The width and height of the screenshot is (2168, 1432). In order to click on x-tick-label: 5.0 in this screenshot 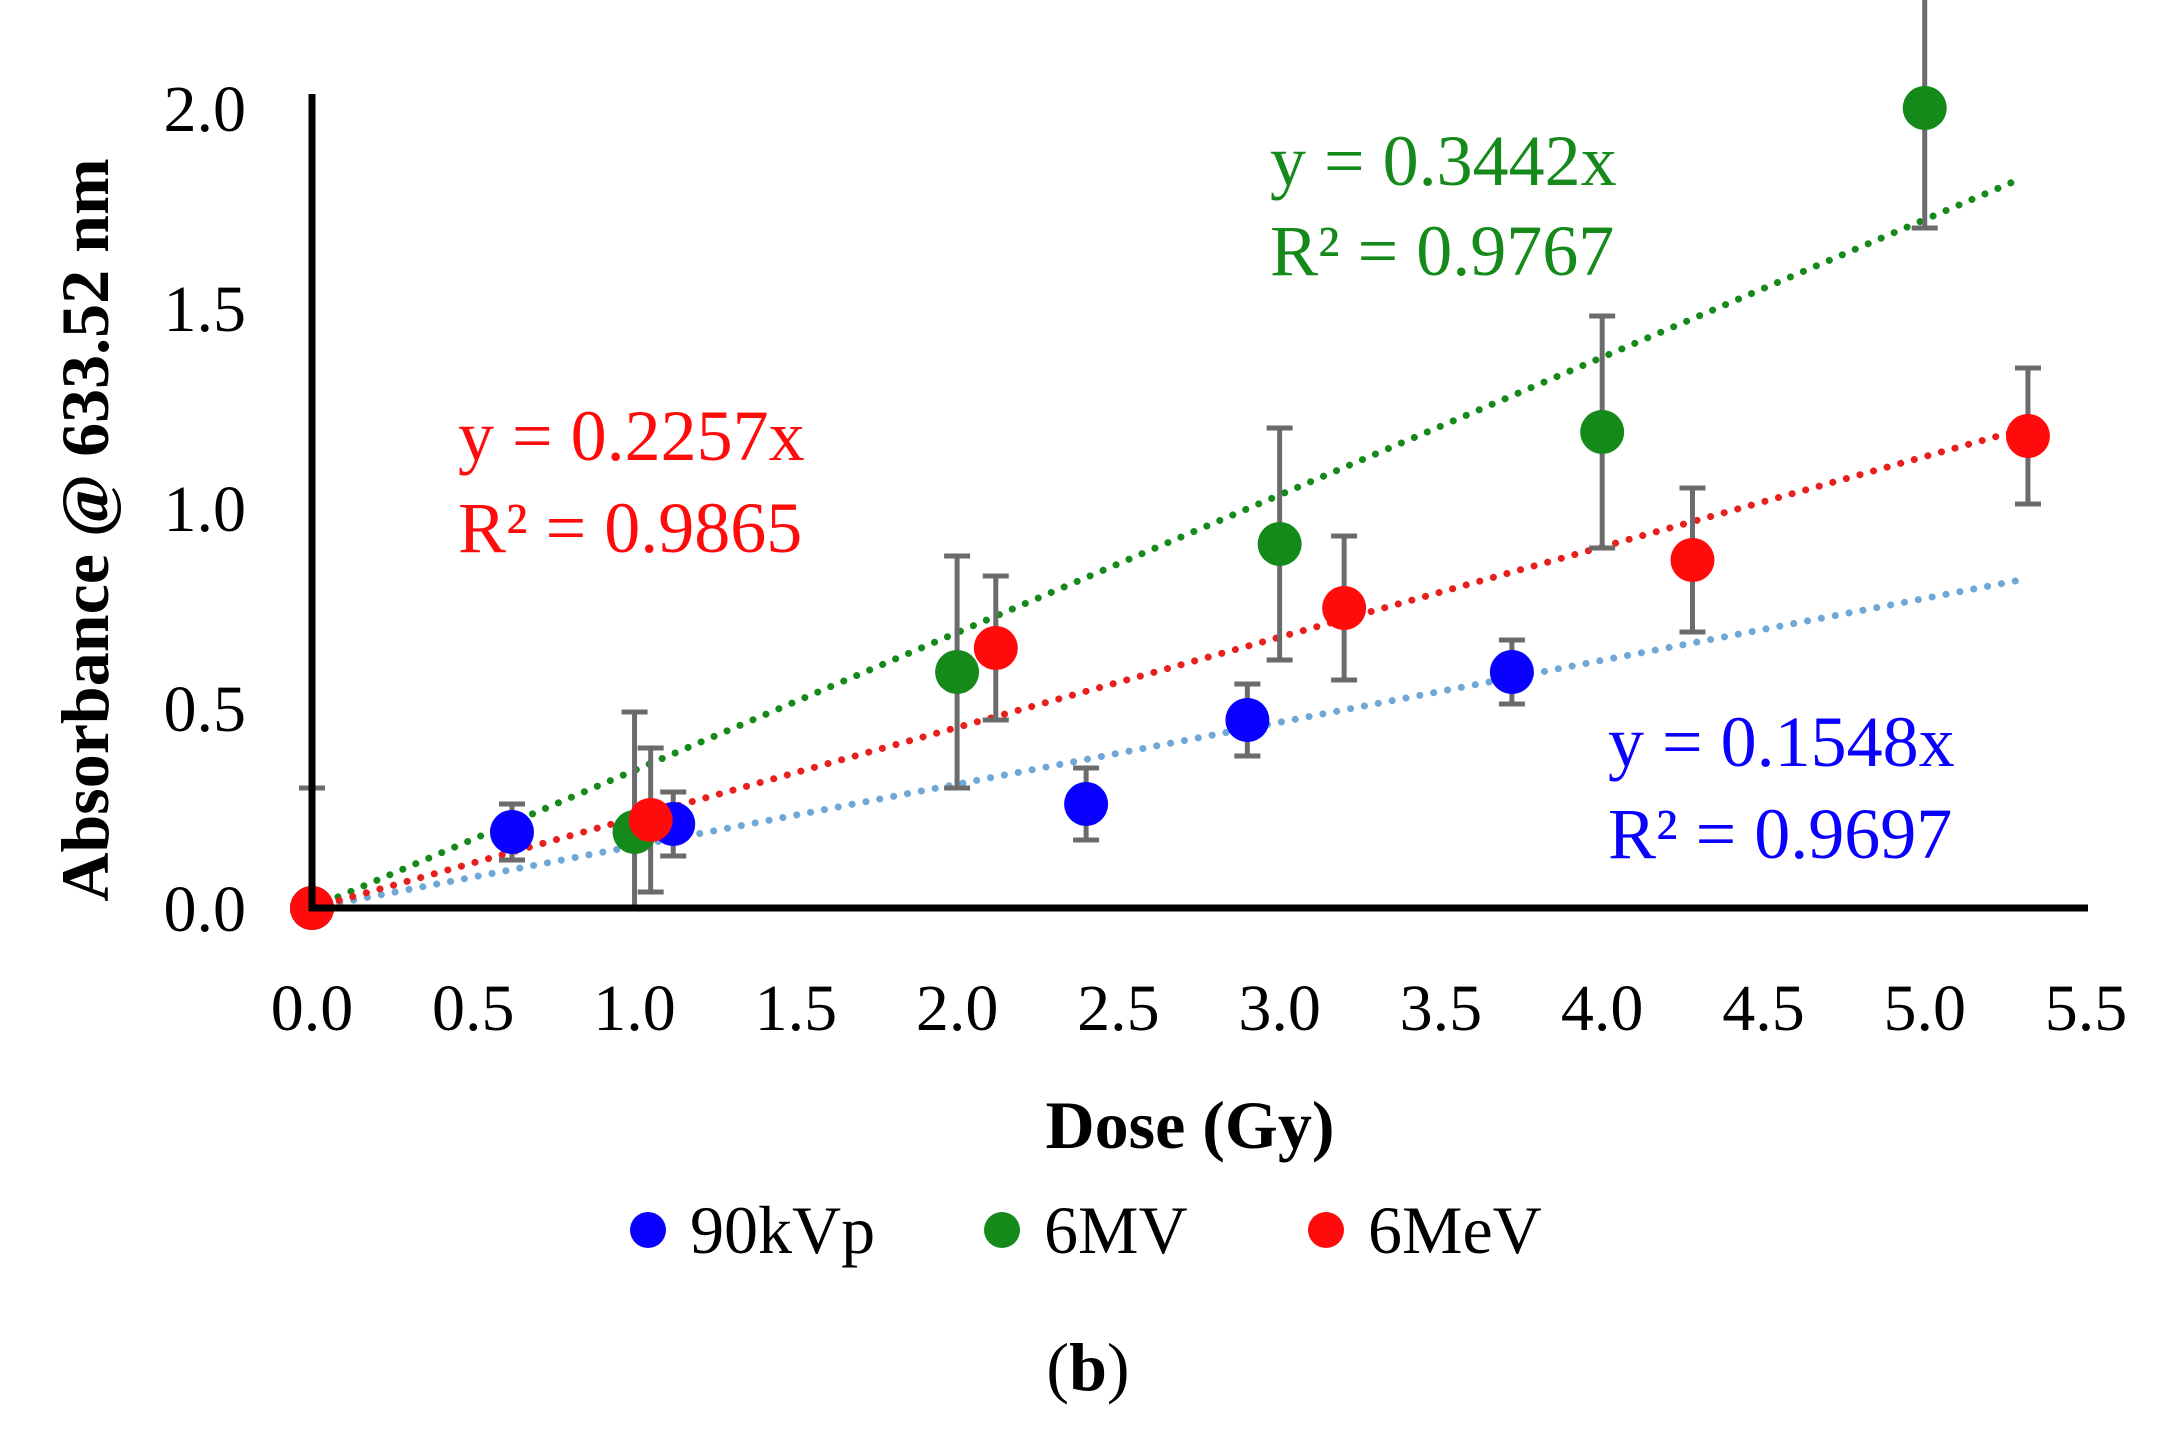, I will do `click(1924, 1008)`.